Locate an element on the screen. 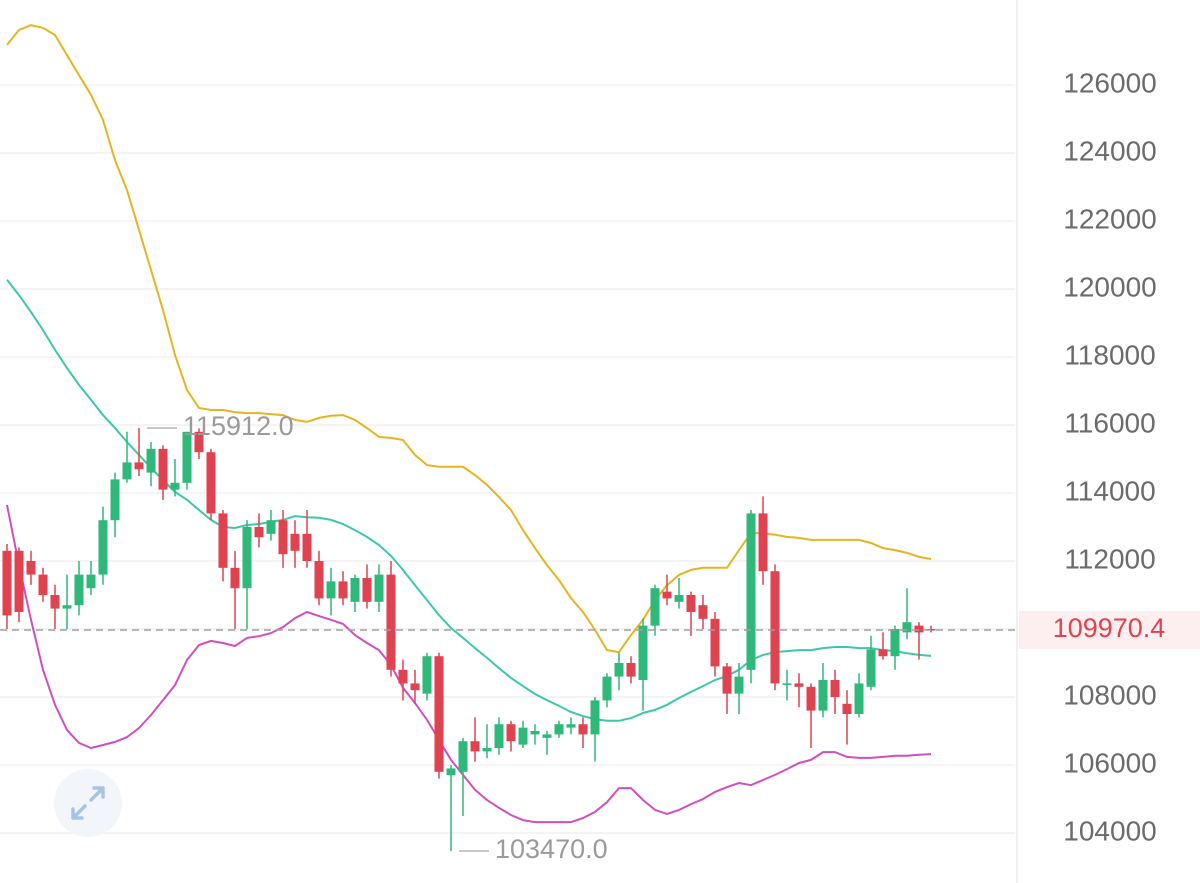  expand-button-bg is located at coordinates (88, 803).